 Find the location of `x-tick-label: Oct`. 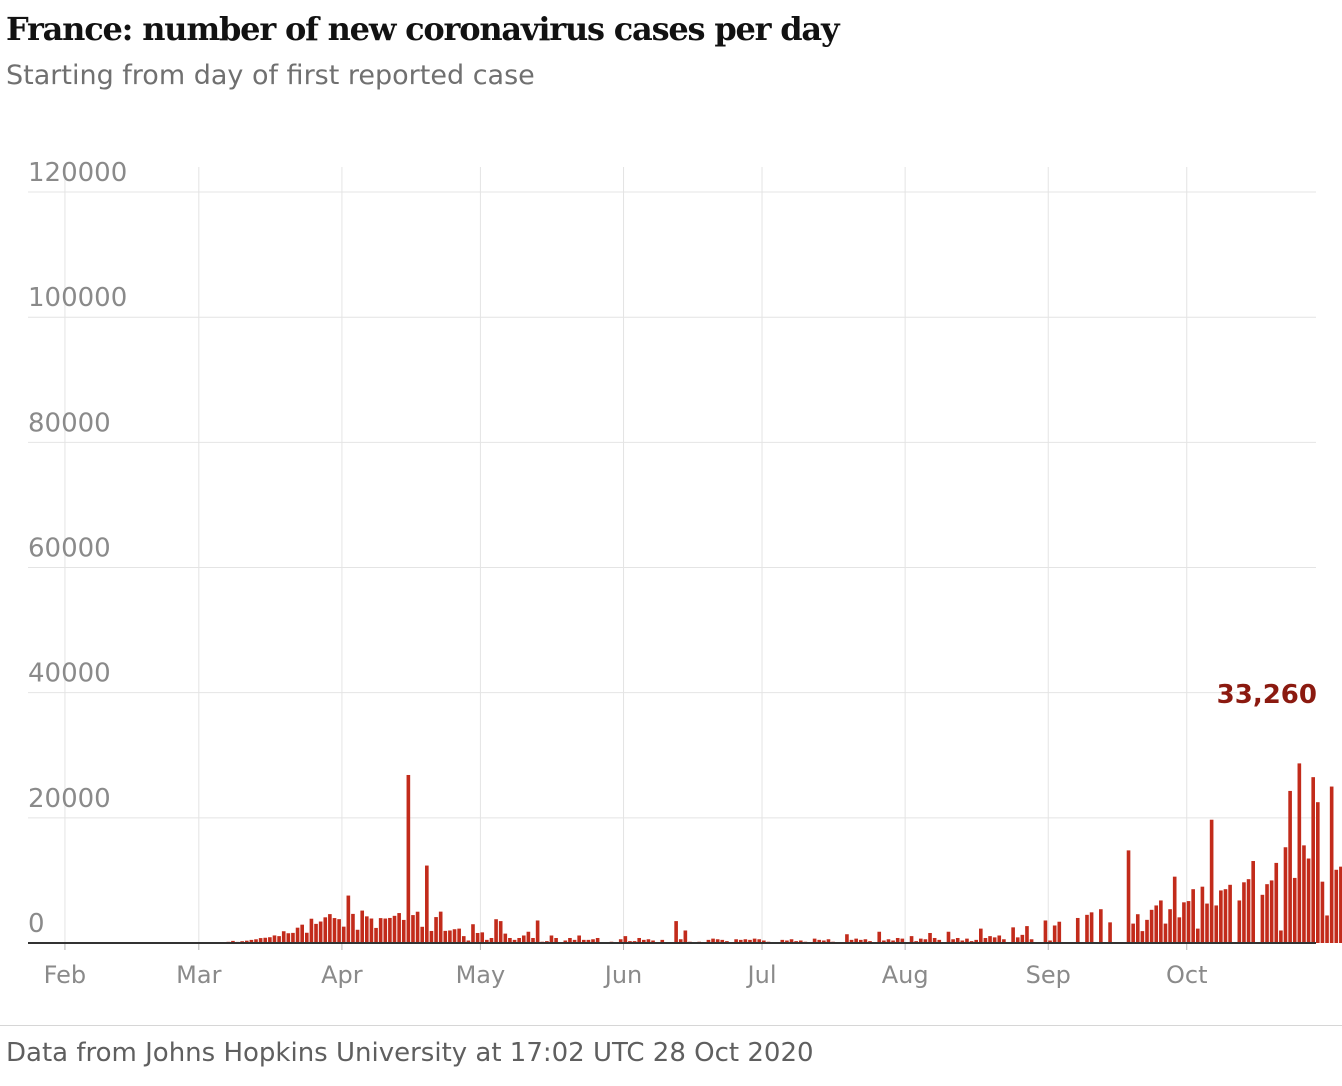

x-tick-label: Oct is located at coordinates (1187, 975).